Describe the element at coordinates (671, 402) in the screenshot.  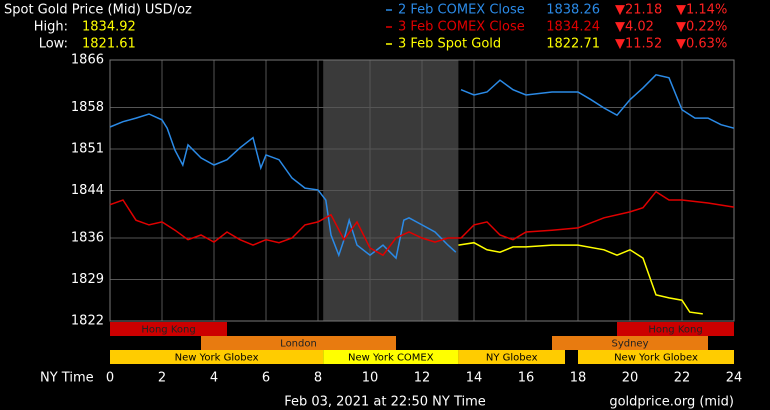
I see `source: goldprice.org (mid)` at that location.